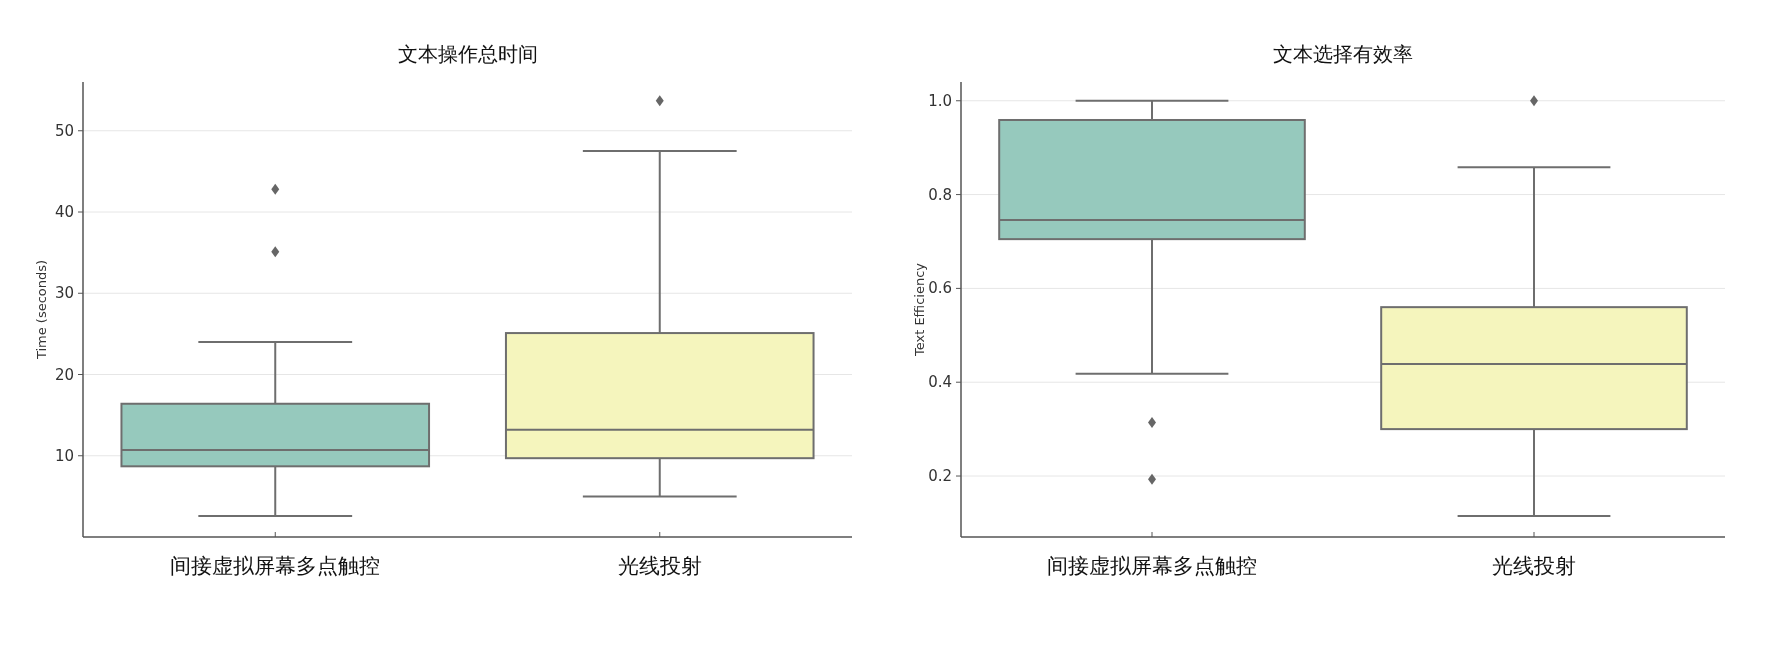 The width and height of the screenshot is (1776, 653). I want to click on y-tick-label: 20, so click(64, 374).